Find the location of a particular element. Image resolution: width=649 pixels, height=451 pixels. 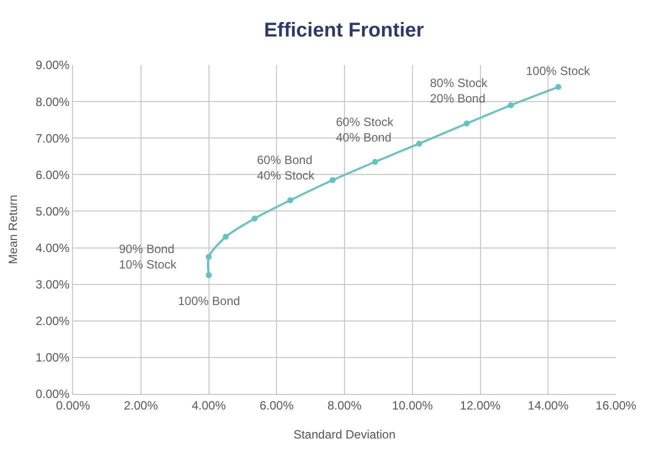

annotation: 100% Bond is located at coordinates (209, 301).